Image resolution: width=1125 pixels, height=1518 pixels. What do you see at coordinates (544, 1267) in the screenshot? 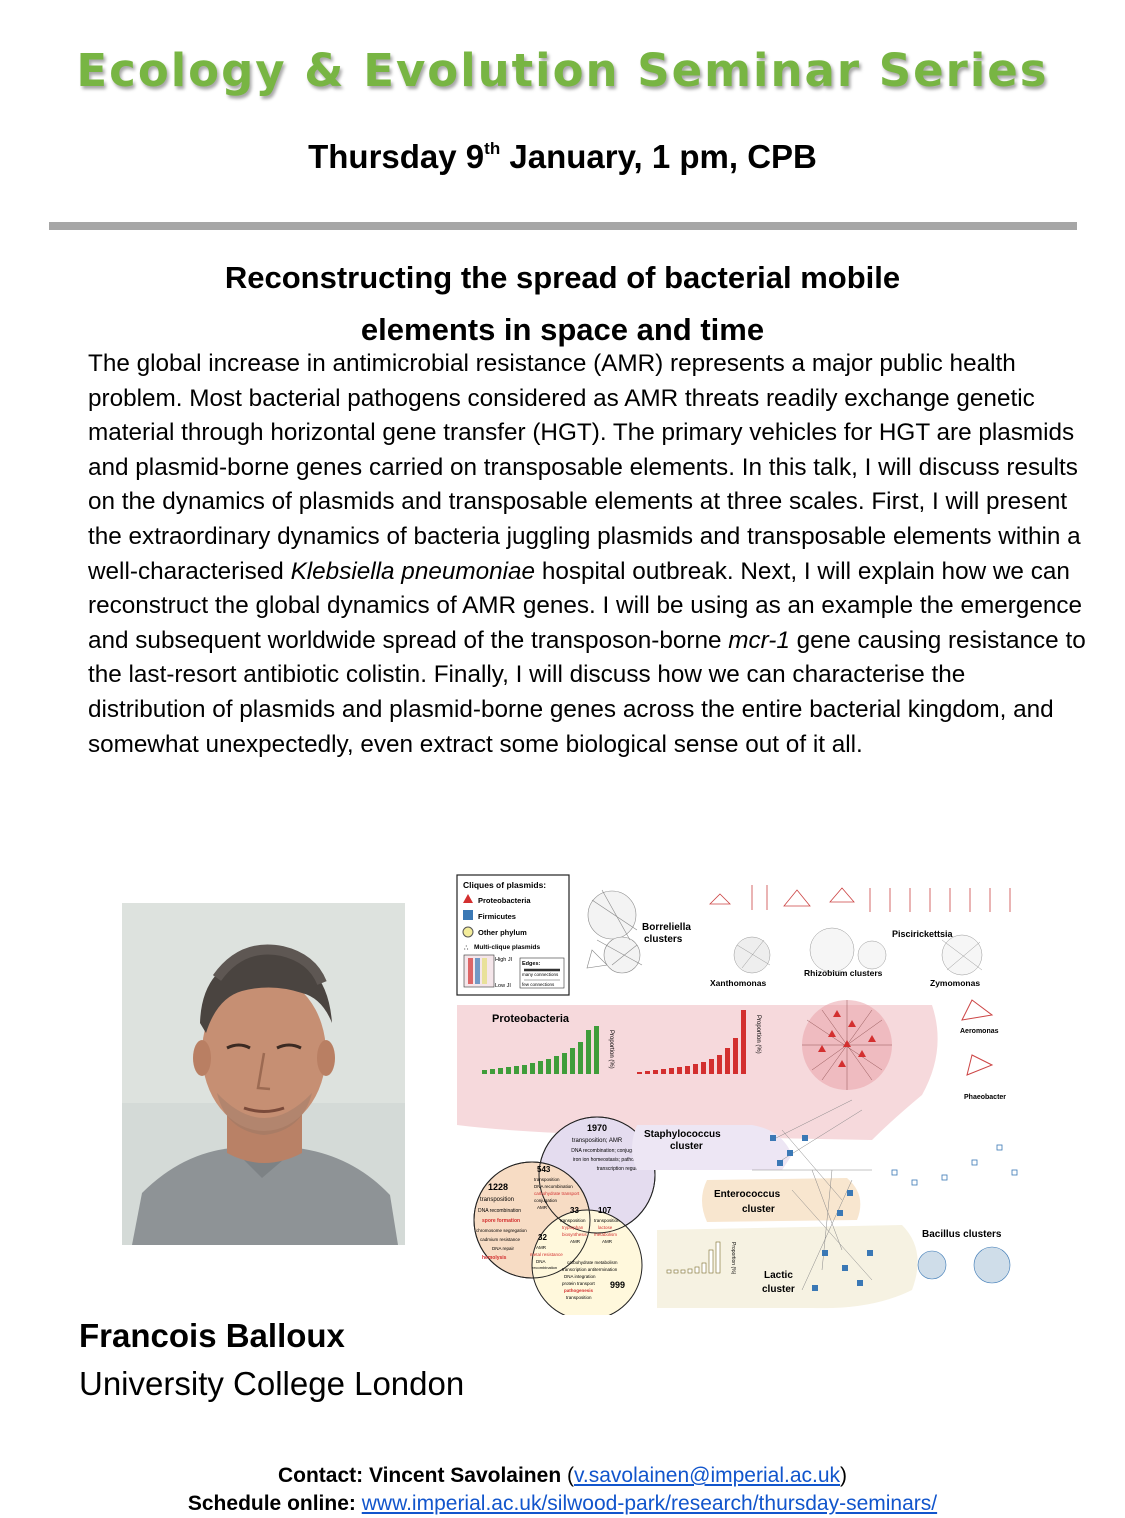
I see `venn-32-text-4: recombination` at bounding box center [544, 1267].